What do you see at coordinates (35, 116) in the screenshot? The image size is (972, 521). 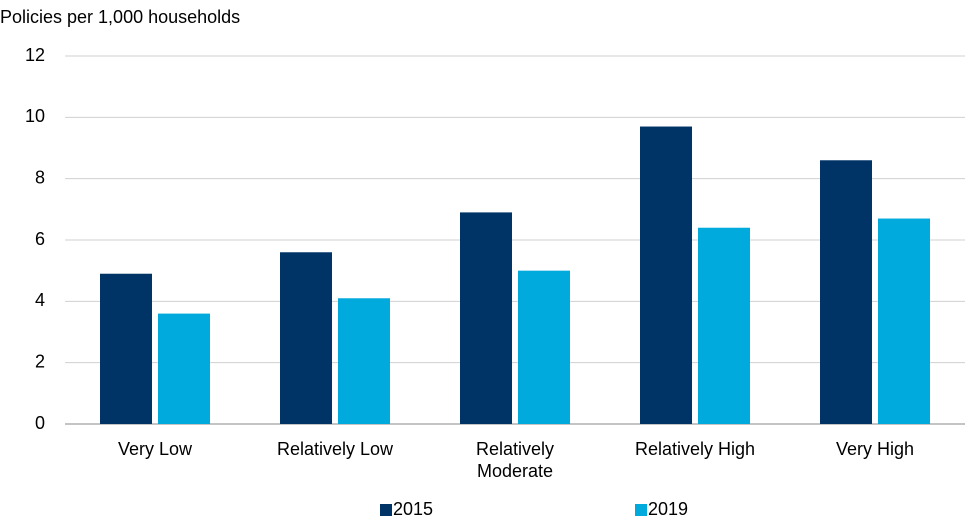 I see `y-tick-label: 10` at bounding box center [35, 116].